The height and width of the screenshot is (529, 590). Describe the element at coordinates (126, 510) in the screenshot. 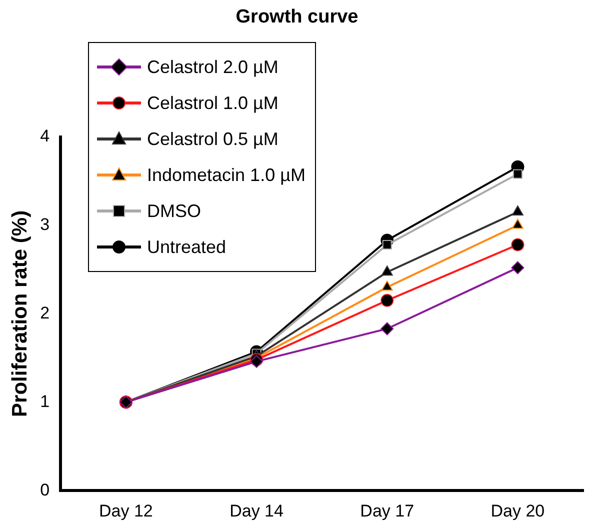

I see `x-tick-label: Day 12` at that location.